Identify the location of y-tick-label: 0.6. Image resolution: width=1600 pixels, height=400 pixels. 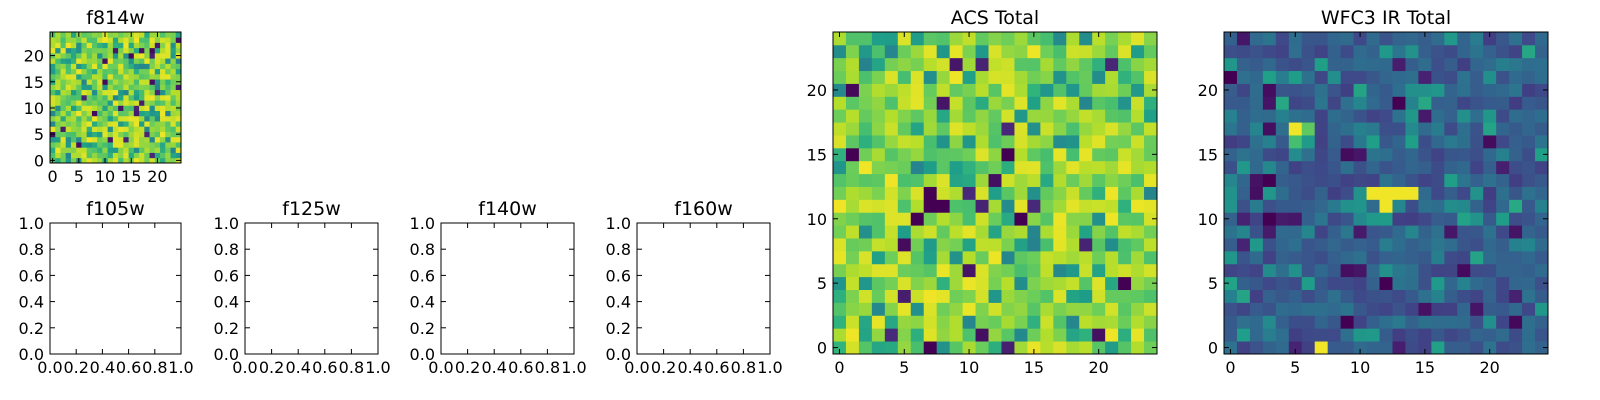
(618, 275).